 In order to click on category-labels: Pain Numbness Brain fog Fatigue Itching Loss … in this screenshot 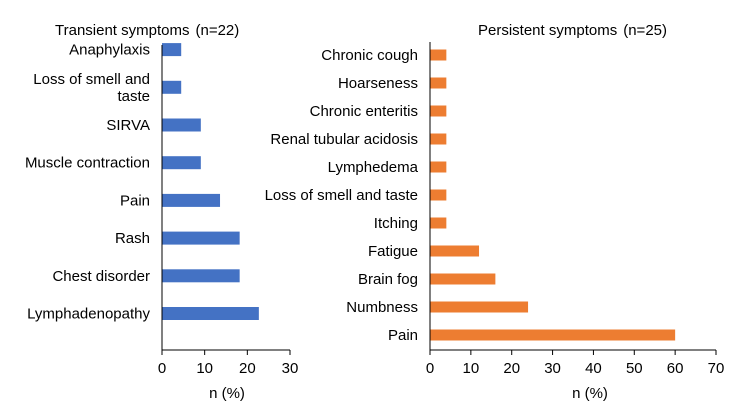, I will do `click(342, 195)`.